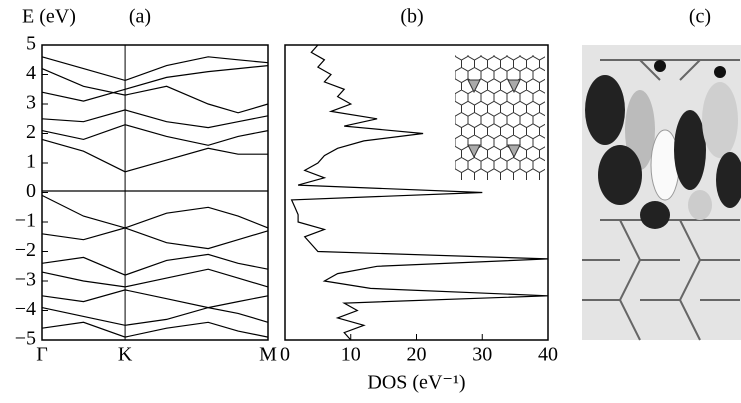 The image size is (741, 403). What do you see at coordinates (700, 17) in the screenshot?
I see `panel-label: (c)` at bounding box center [700, 17].